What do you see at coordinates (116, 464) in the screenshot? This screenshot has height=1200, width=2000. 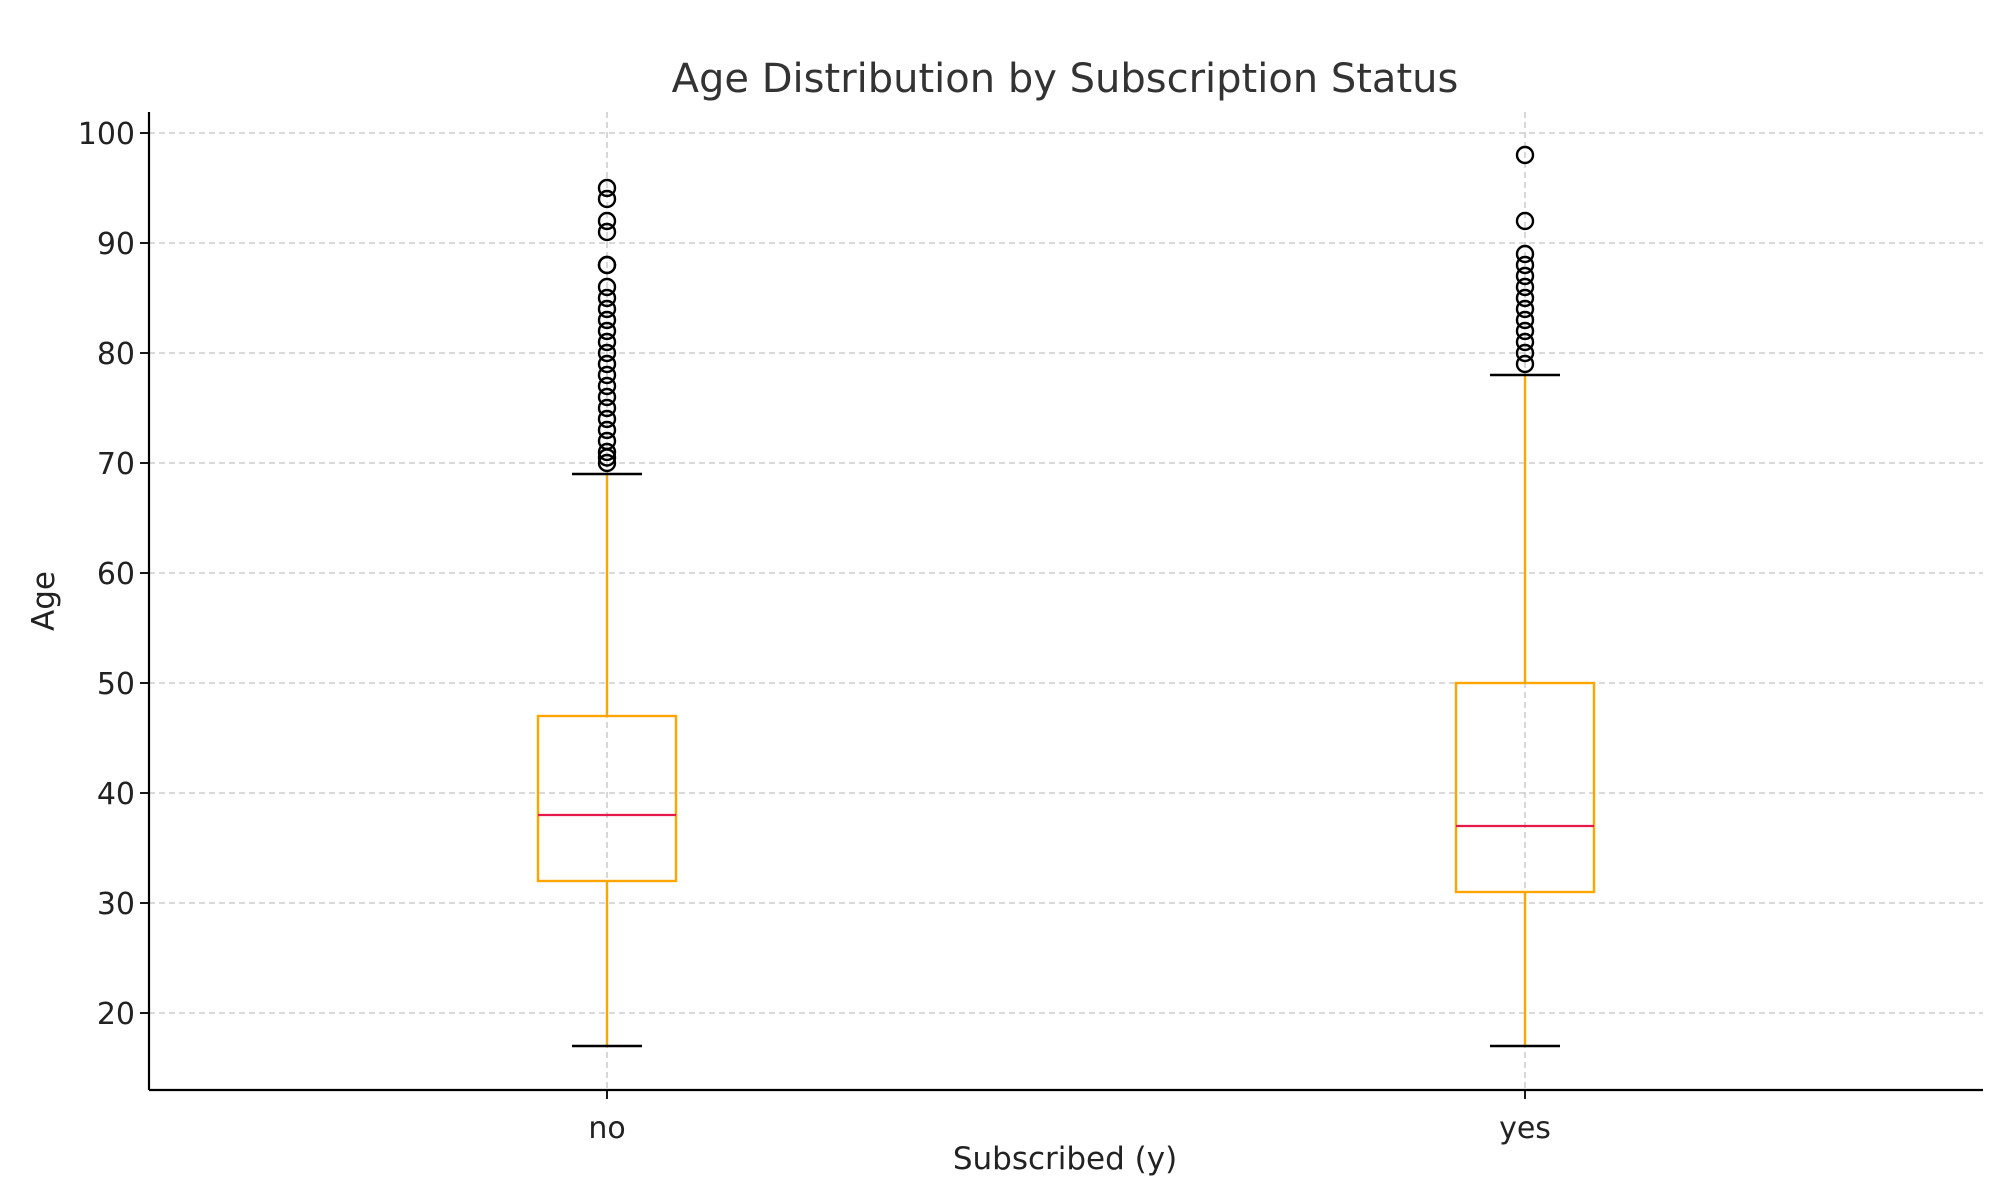 I see `y-tick-label-70: 70` at bounding box center [116, 464].